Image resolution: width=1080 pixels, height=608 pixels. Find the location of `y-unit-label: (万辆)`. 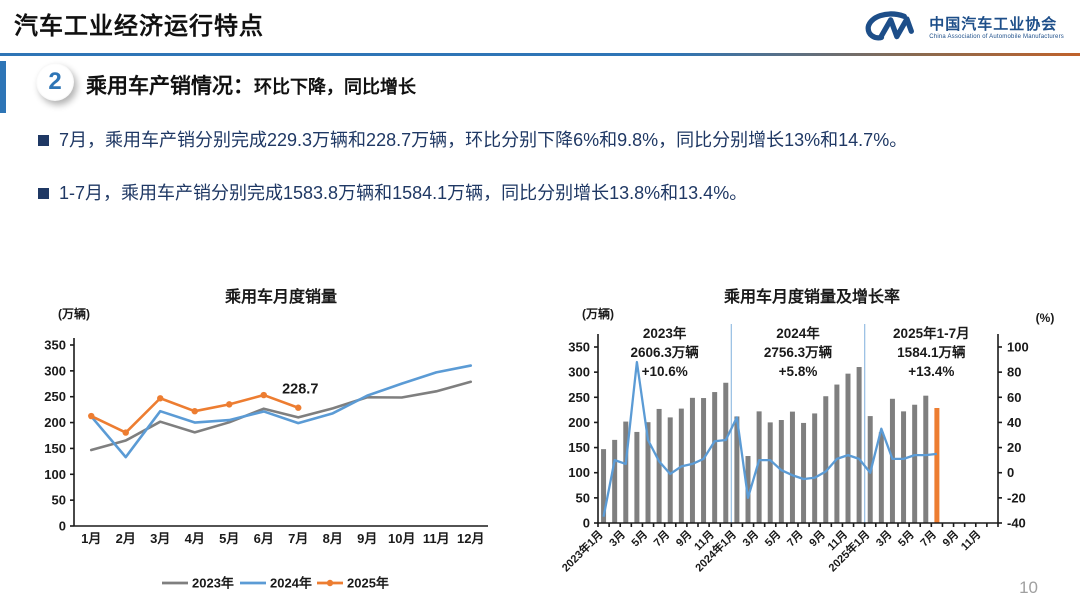

y-unit-label: (万辆) is located at coordinates (74, 313).